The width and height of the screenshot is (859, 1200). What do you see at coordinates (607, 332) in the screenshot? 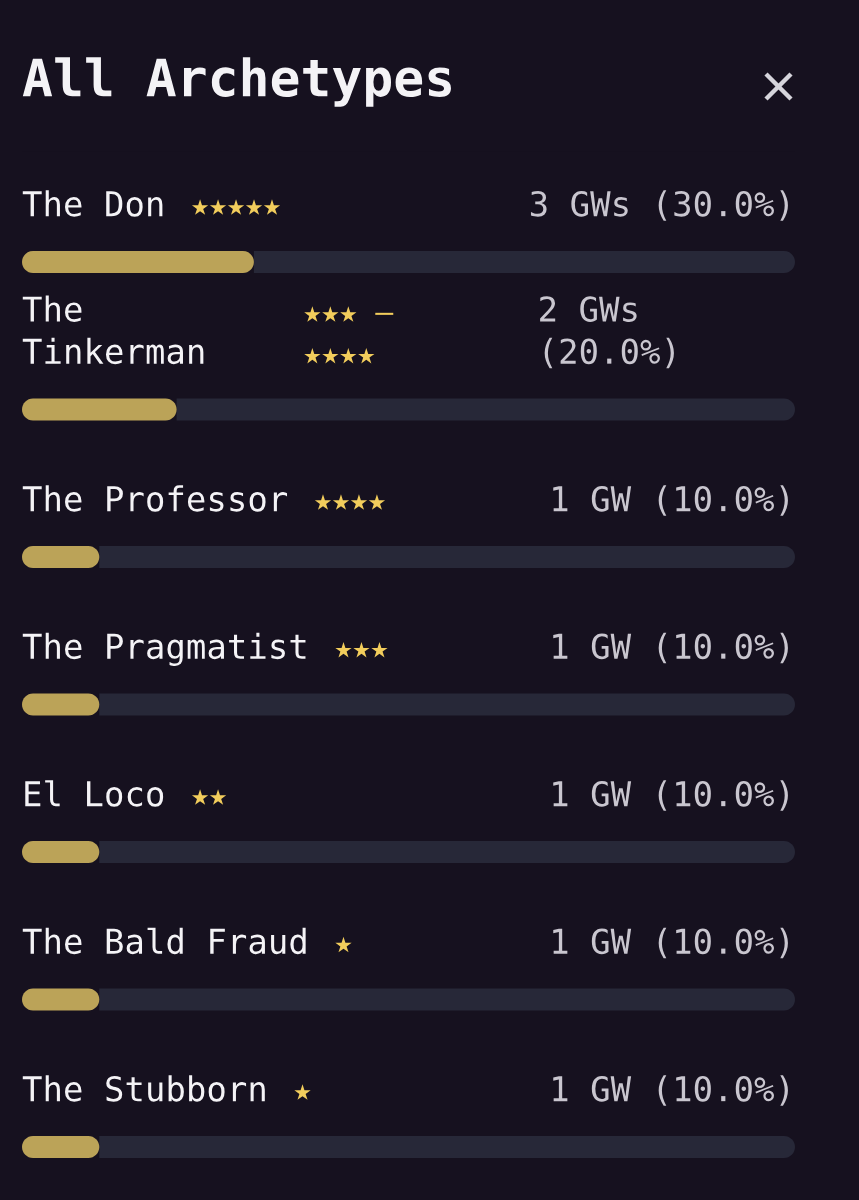
I see `annotation: 2 GWs (20.0%)` at bounding box center [607, 332].